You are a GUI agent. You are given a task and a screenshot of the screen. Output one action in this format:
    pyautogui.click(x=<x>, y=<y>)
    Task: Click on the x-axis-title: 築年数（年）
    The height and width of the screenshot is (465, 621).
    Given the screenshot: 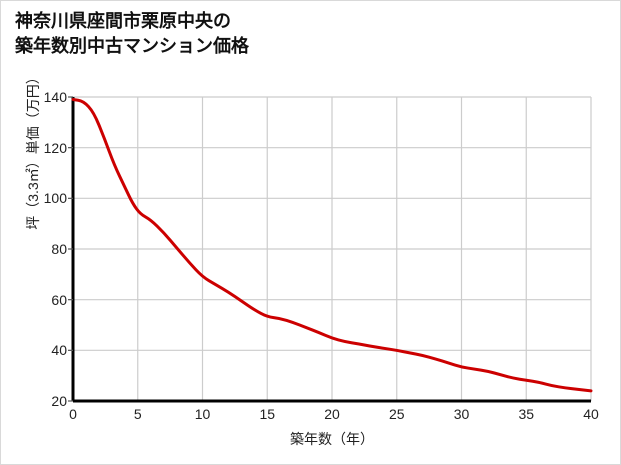 What is the action you would take?
    pyautogui.click(x=332, y=439)
    